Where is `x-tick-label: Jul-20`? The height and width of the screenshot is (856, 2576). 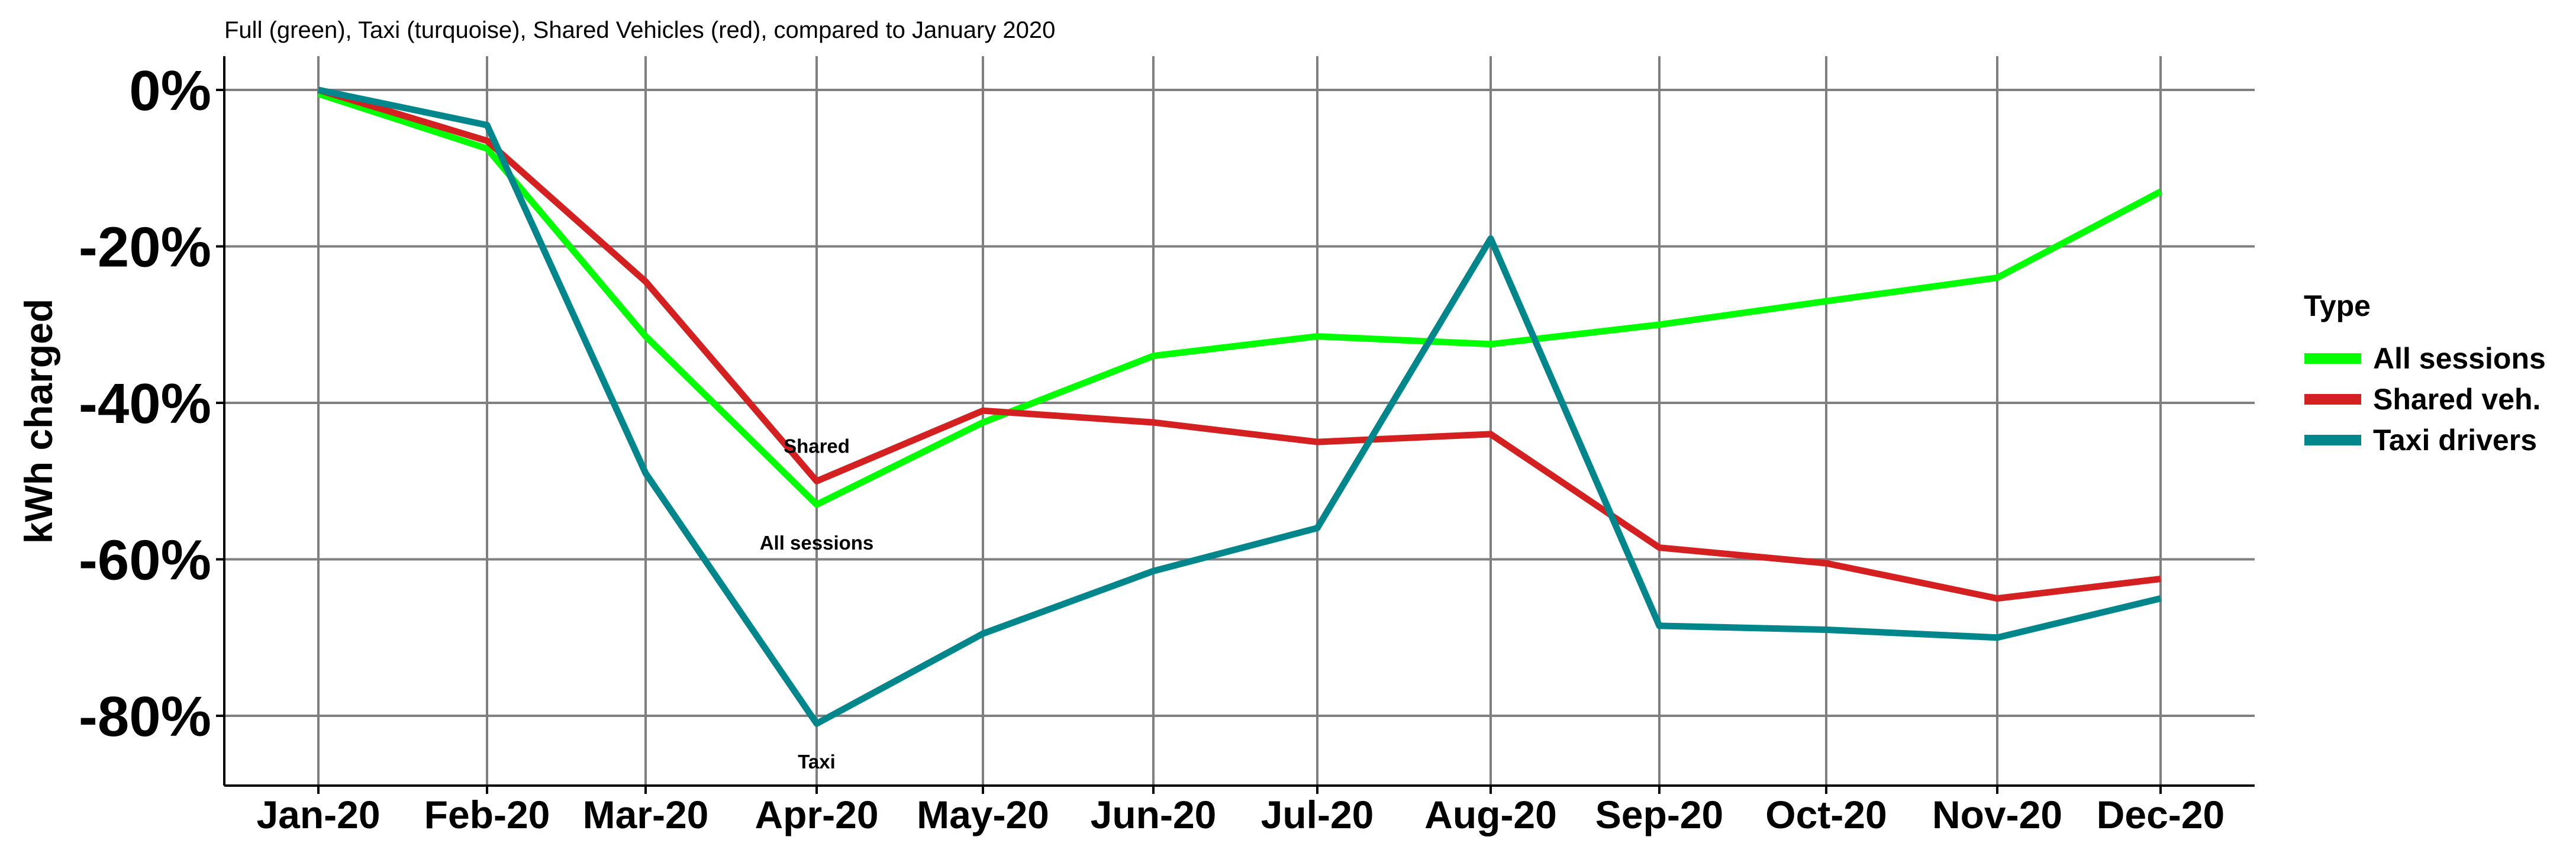
x-tick-label: Jul-20 is located at coordinates (1317, 814).